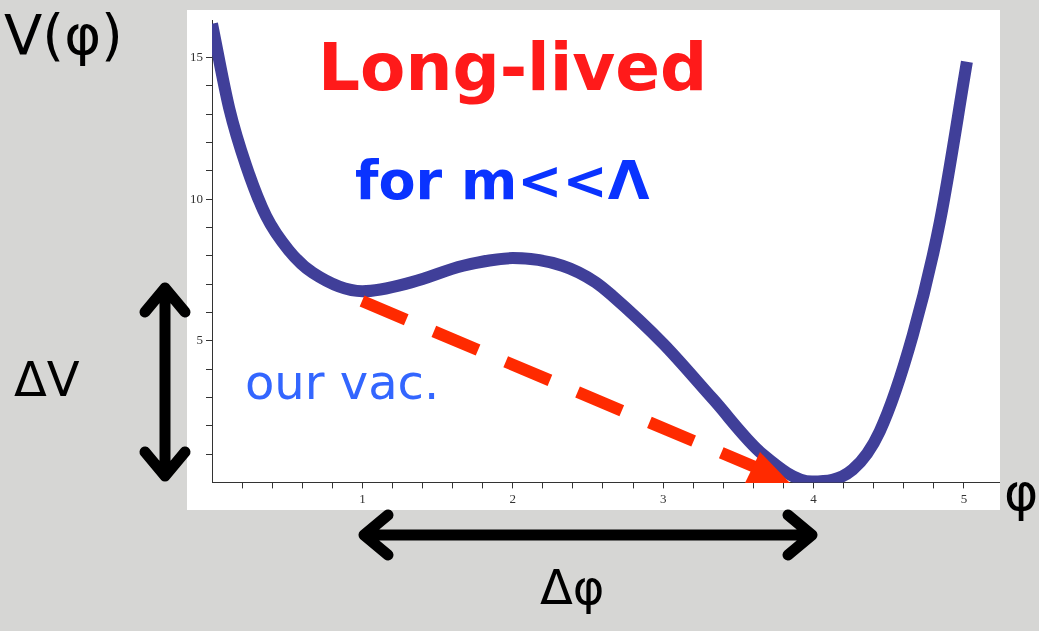 Image resolution: width=1039 pixels, height=631 pixels. Describe the element at coordinates (199, 340) in the screenshot. I see `y-tick-label: 5` at that location.